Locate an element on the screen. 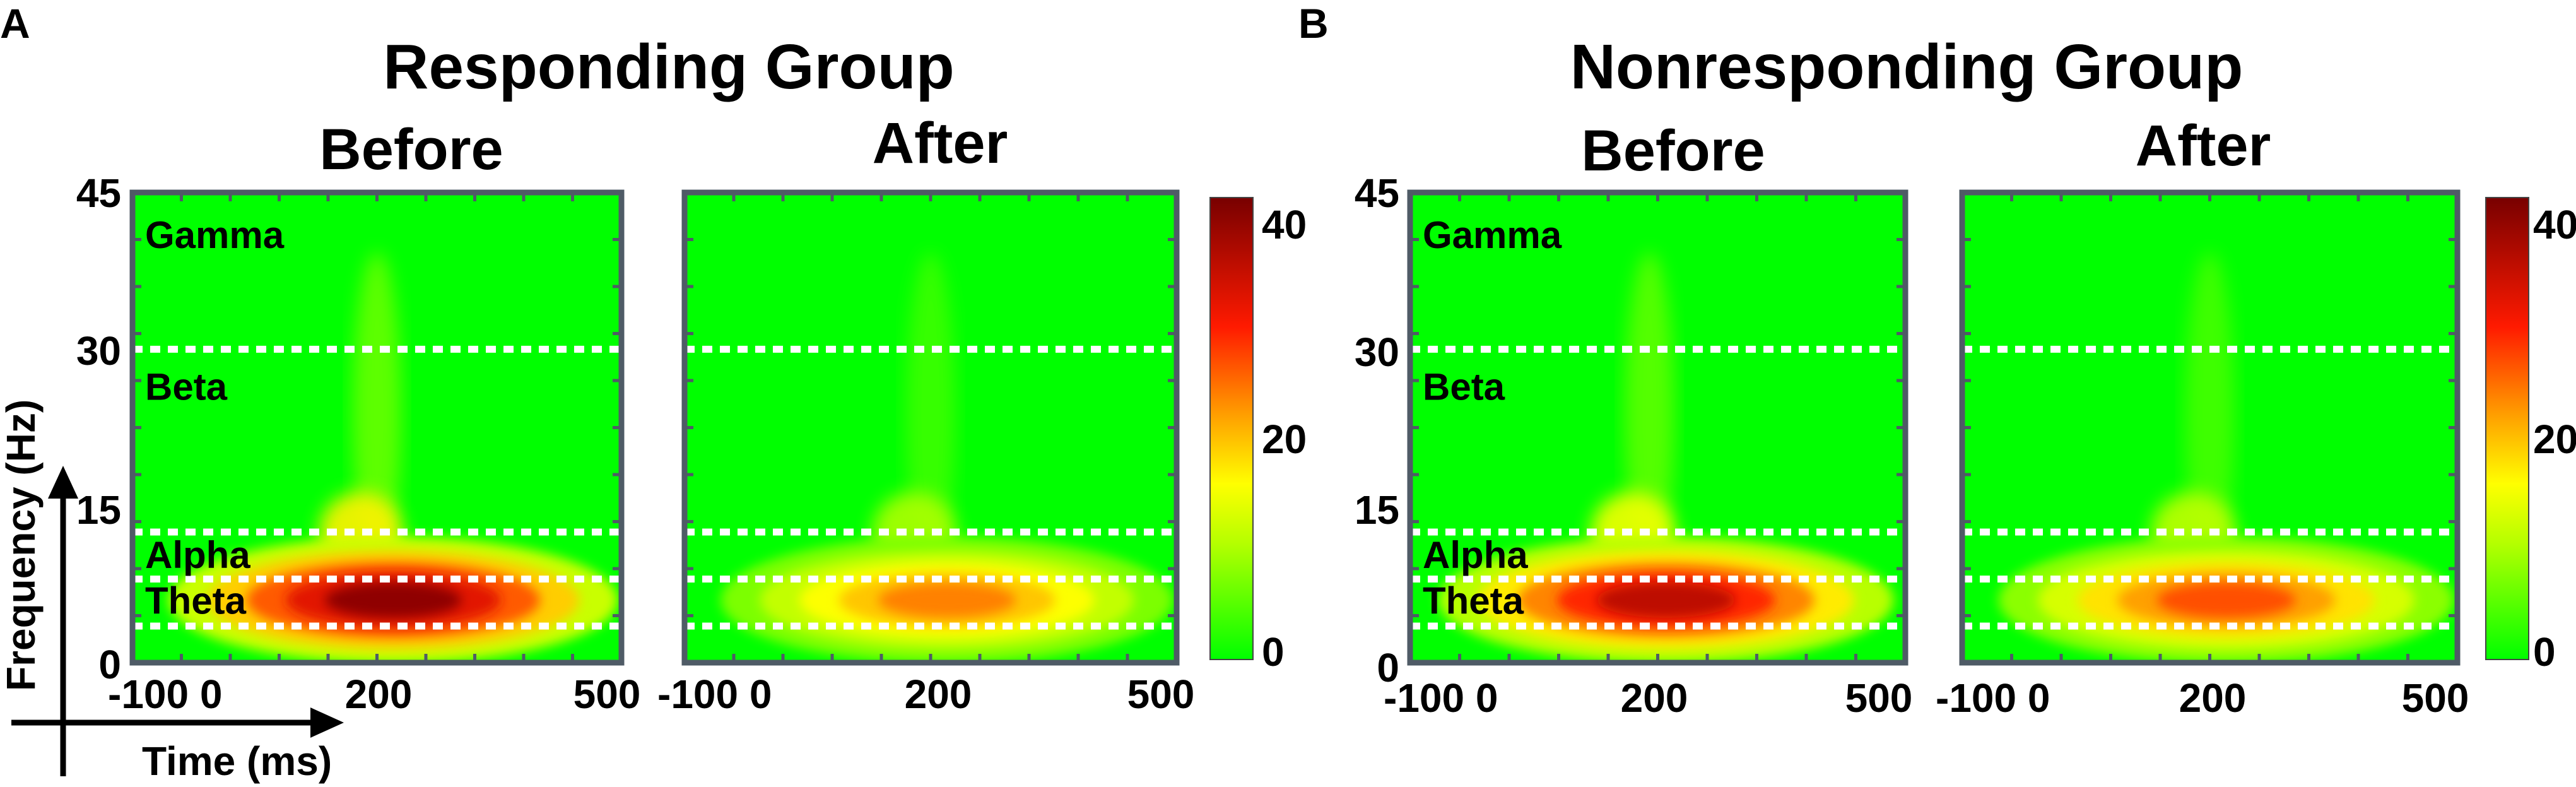 The width and height of the screenshot is (2576, 787). x-ticks-responding-before: -100 0 200 500 is located at coordinates (374, 694).